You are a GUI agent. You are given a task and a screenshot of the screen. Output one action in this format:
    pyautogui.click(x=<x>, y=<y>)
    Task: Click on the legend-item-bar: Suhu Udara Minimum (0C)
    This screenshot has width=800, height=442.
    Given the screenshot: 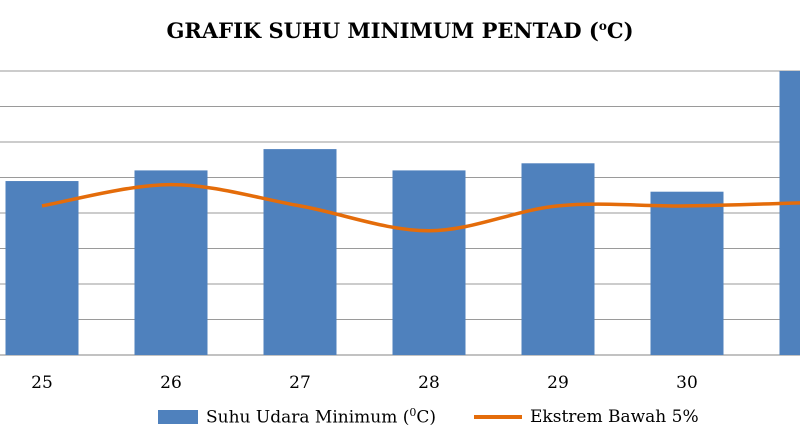 What is the action you would take?
    pyautogui.click(x=297, y=417)
    